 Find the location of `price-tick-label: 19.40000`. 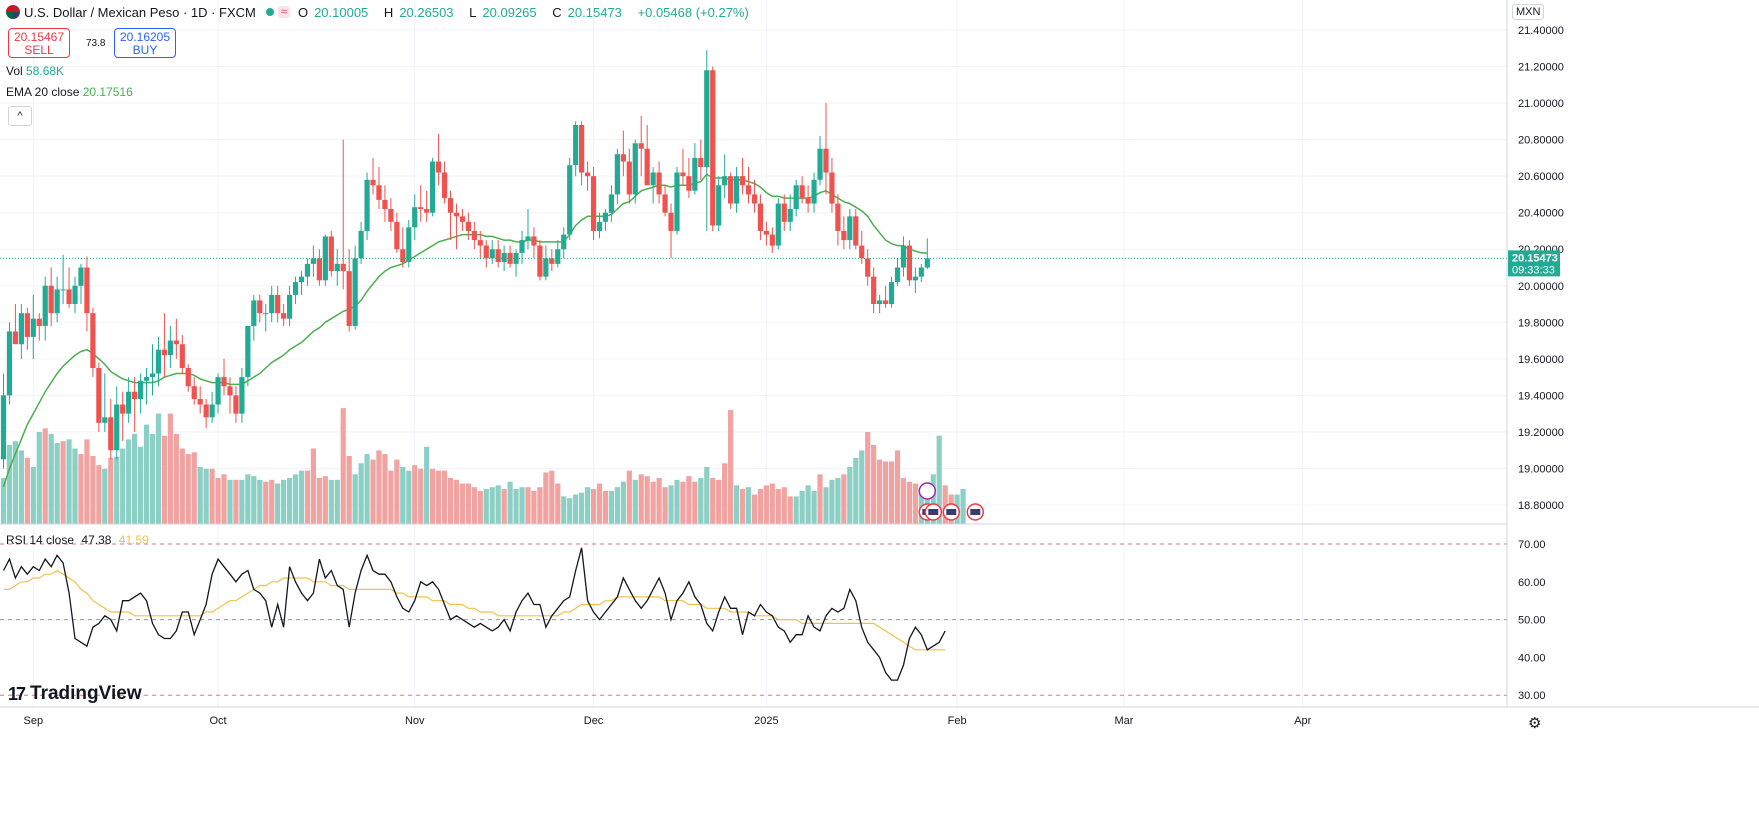

price-tick-label: 19.40000 is located at coordinates (1541, 396).